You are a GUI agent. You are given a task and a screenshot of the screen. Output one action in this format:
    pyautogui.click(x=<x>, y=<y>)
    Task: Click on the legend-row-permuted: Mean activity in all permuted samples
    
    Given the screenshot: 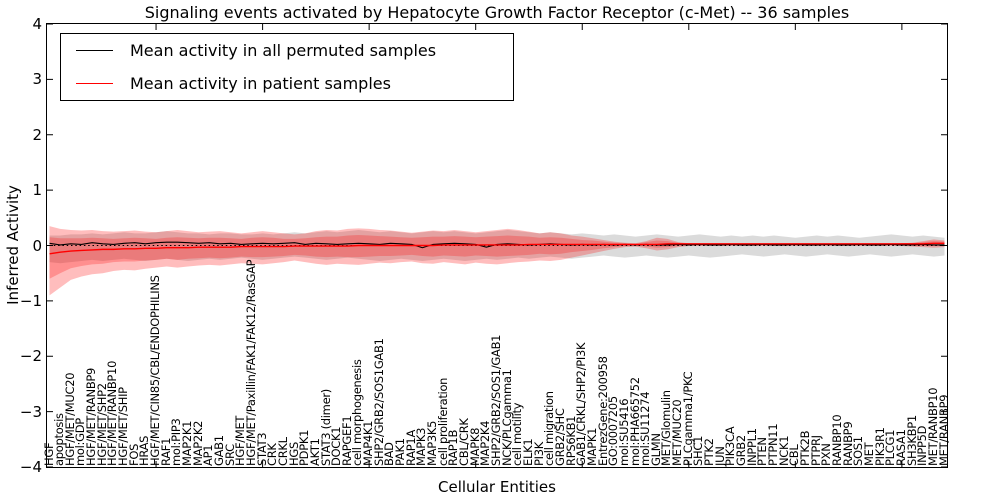 What is the action you would take?
    pyautogui.click(x=287, y=50)
    